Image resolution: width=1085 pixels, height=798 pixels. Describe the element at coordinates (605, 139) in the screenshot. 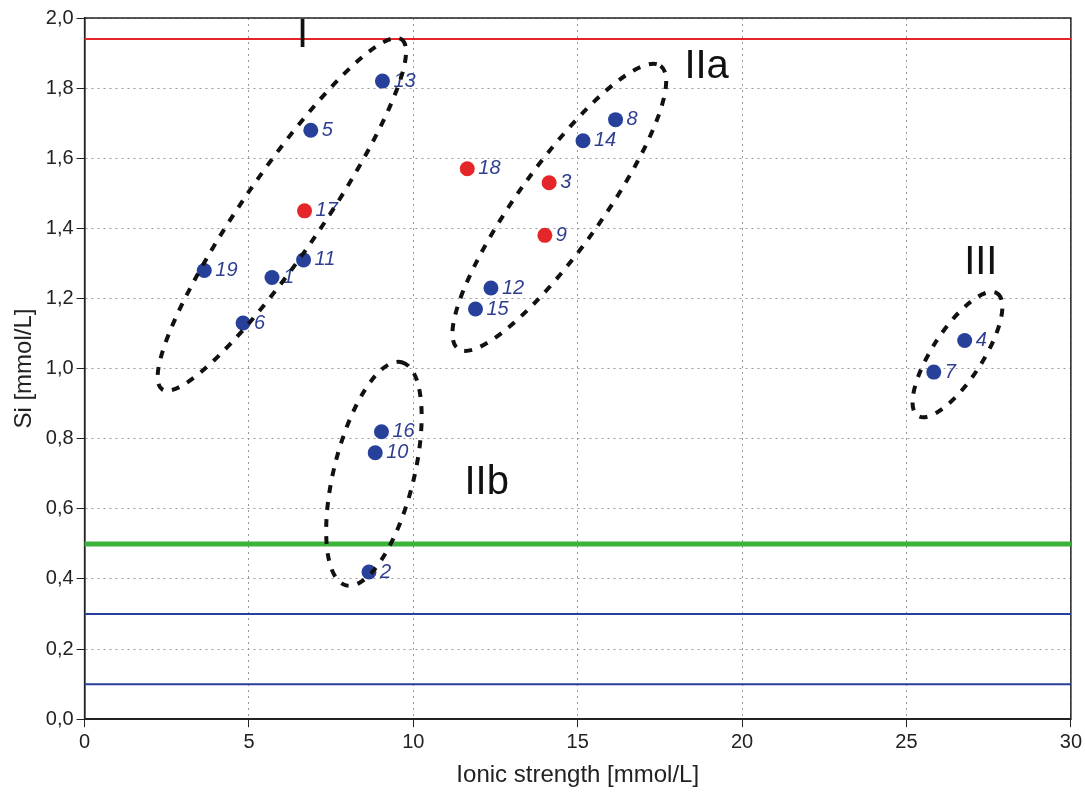

I see `annotation: 14` at that location.